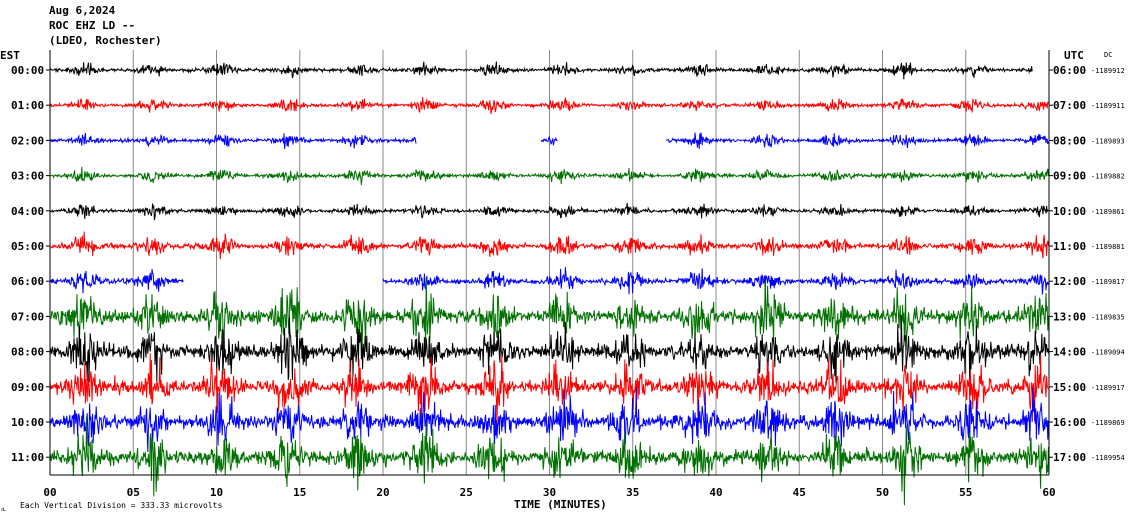 This screenshot has height=519, width=1130. What do you see at coordinates (299, 492) in the screenshot?
I see `x-tick-label: 15` at bounding box center [299, 492].